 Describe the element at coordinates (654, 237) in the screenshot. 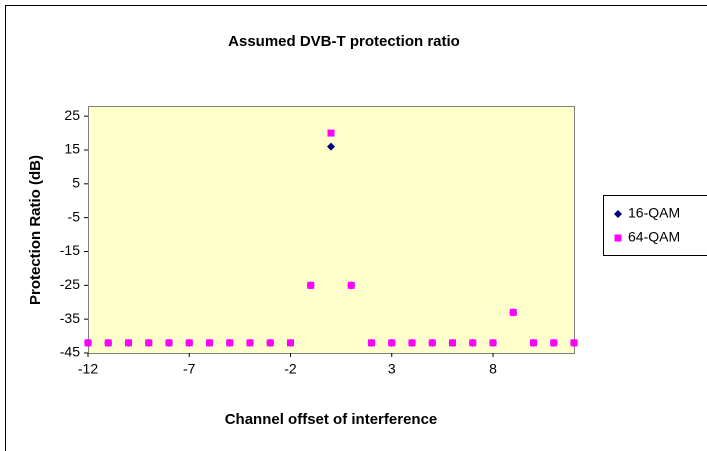

I see `legend-label: 64-QAM` at that location.